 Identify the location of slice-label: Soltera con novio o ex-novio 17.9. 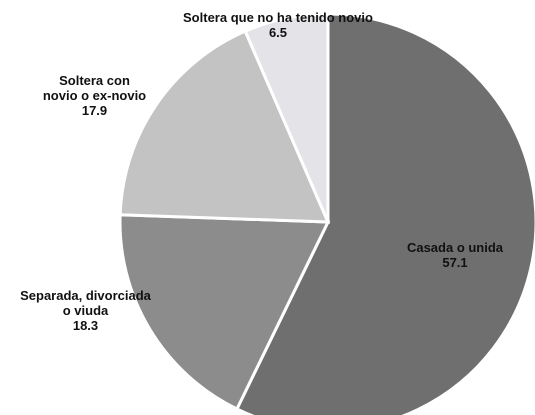
(94, 95).